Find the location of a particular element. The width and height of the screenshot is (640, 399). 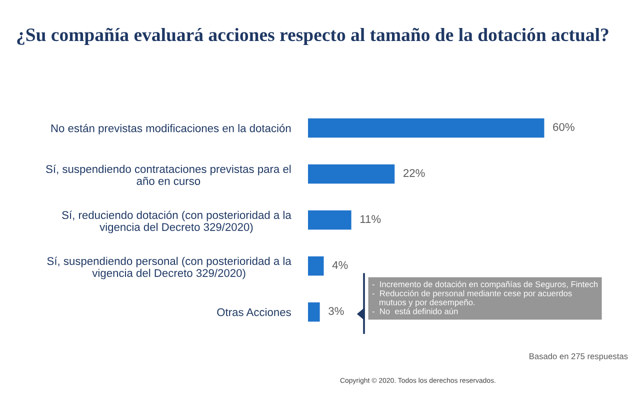

y-tick-label: Sí, reduciendo dotación (con posterioridad a la vigencia del Decreto 329/2020) is located at coordinates (177, 222).